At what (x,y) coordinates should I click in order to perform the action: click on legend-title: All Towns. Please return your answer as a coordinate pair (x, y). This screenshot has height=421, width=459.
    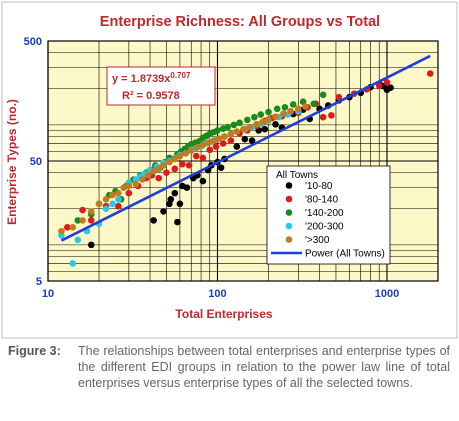
    Looking at the image, I should click on (297, 175).